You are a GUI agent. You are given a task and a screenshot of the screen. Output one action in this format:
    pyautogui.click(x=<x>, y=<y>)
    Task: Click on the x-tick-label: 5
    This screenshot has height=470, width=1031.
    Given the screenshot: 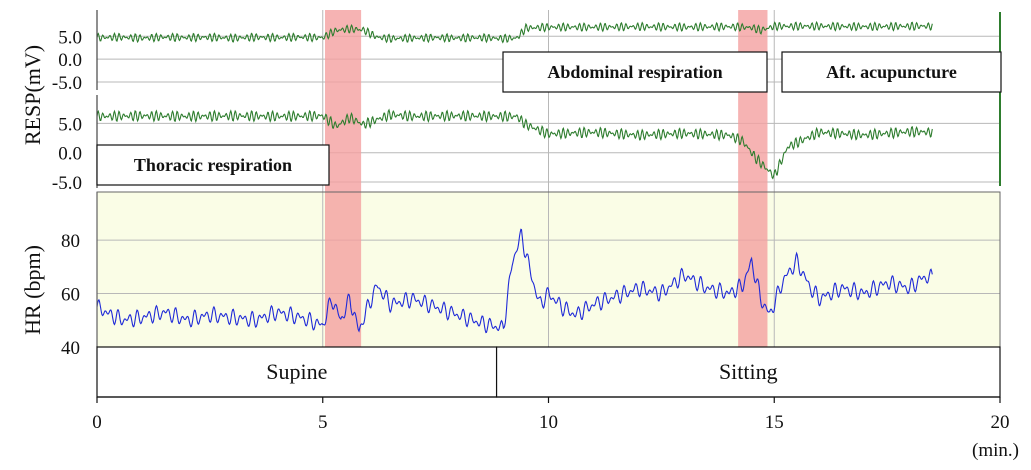 What is the action you would take?
    pyautogui.click(x=323, y=422)
    